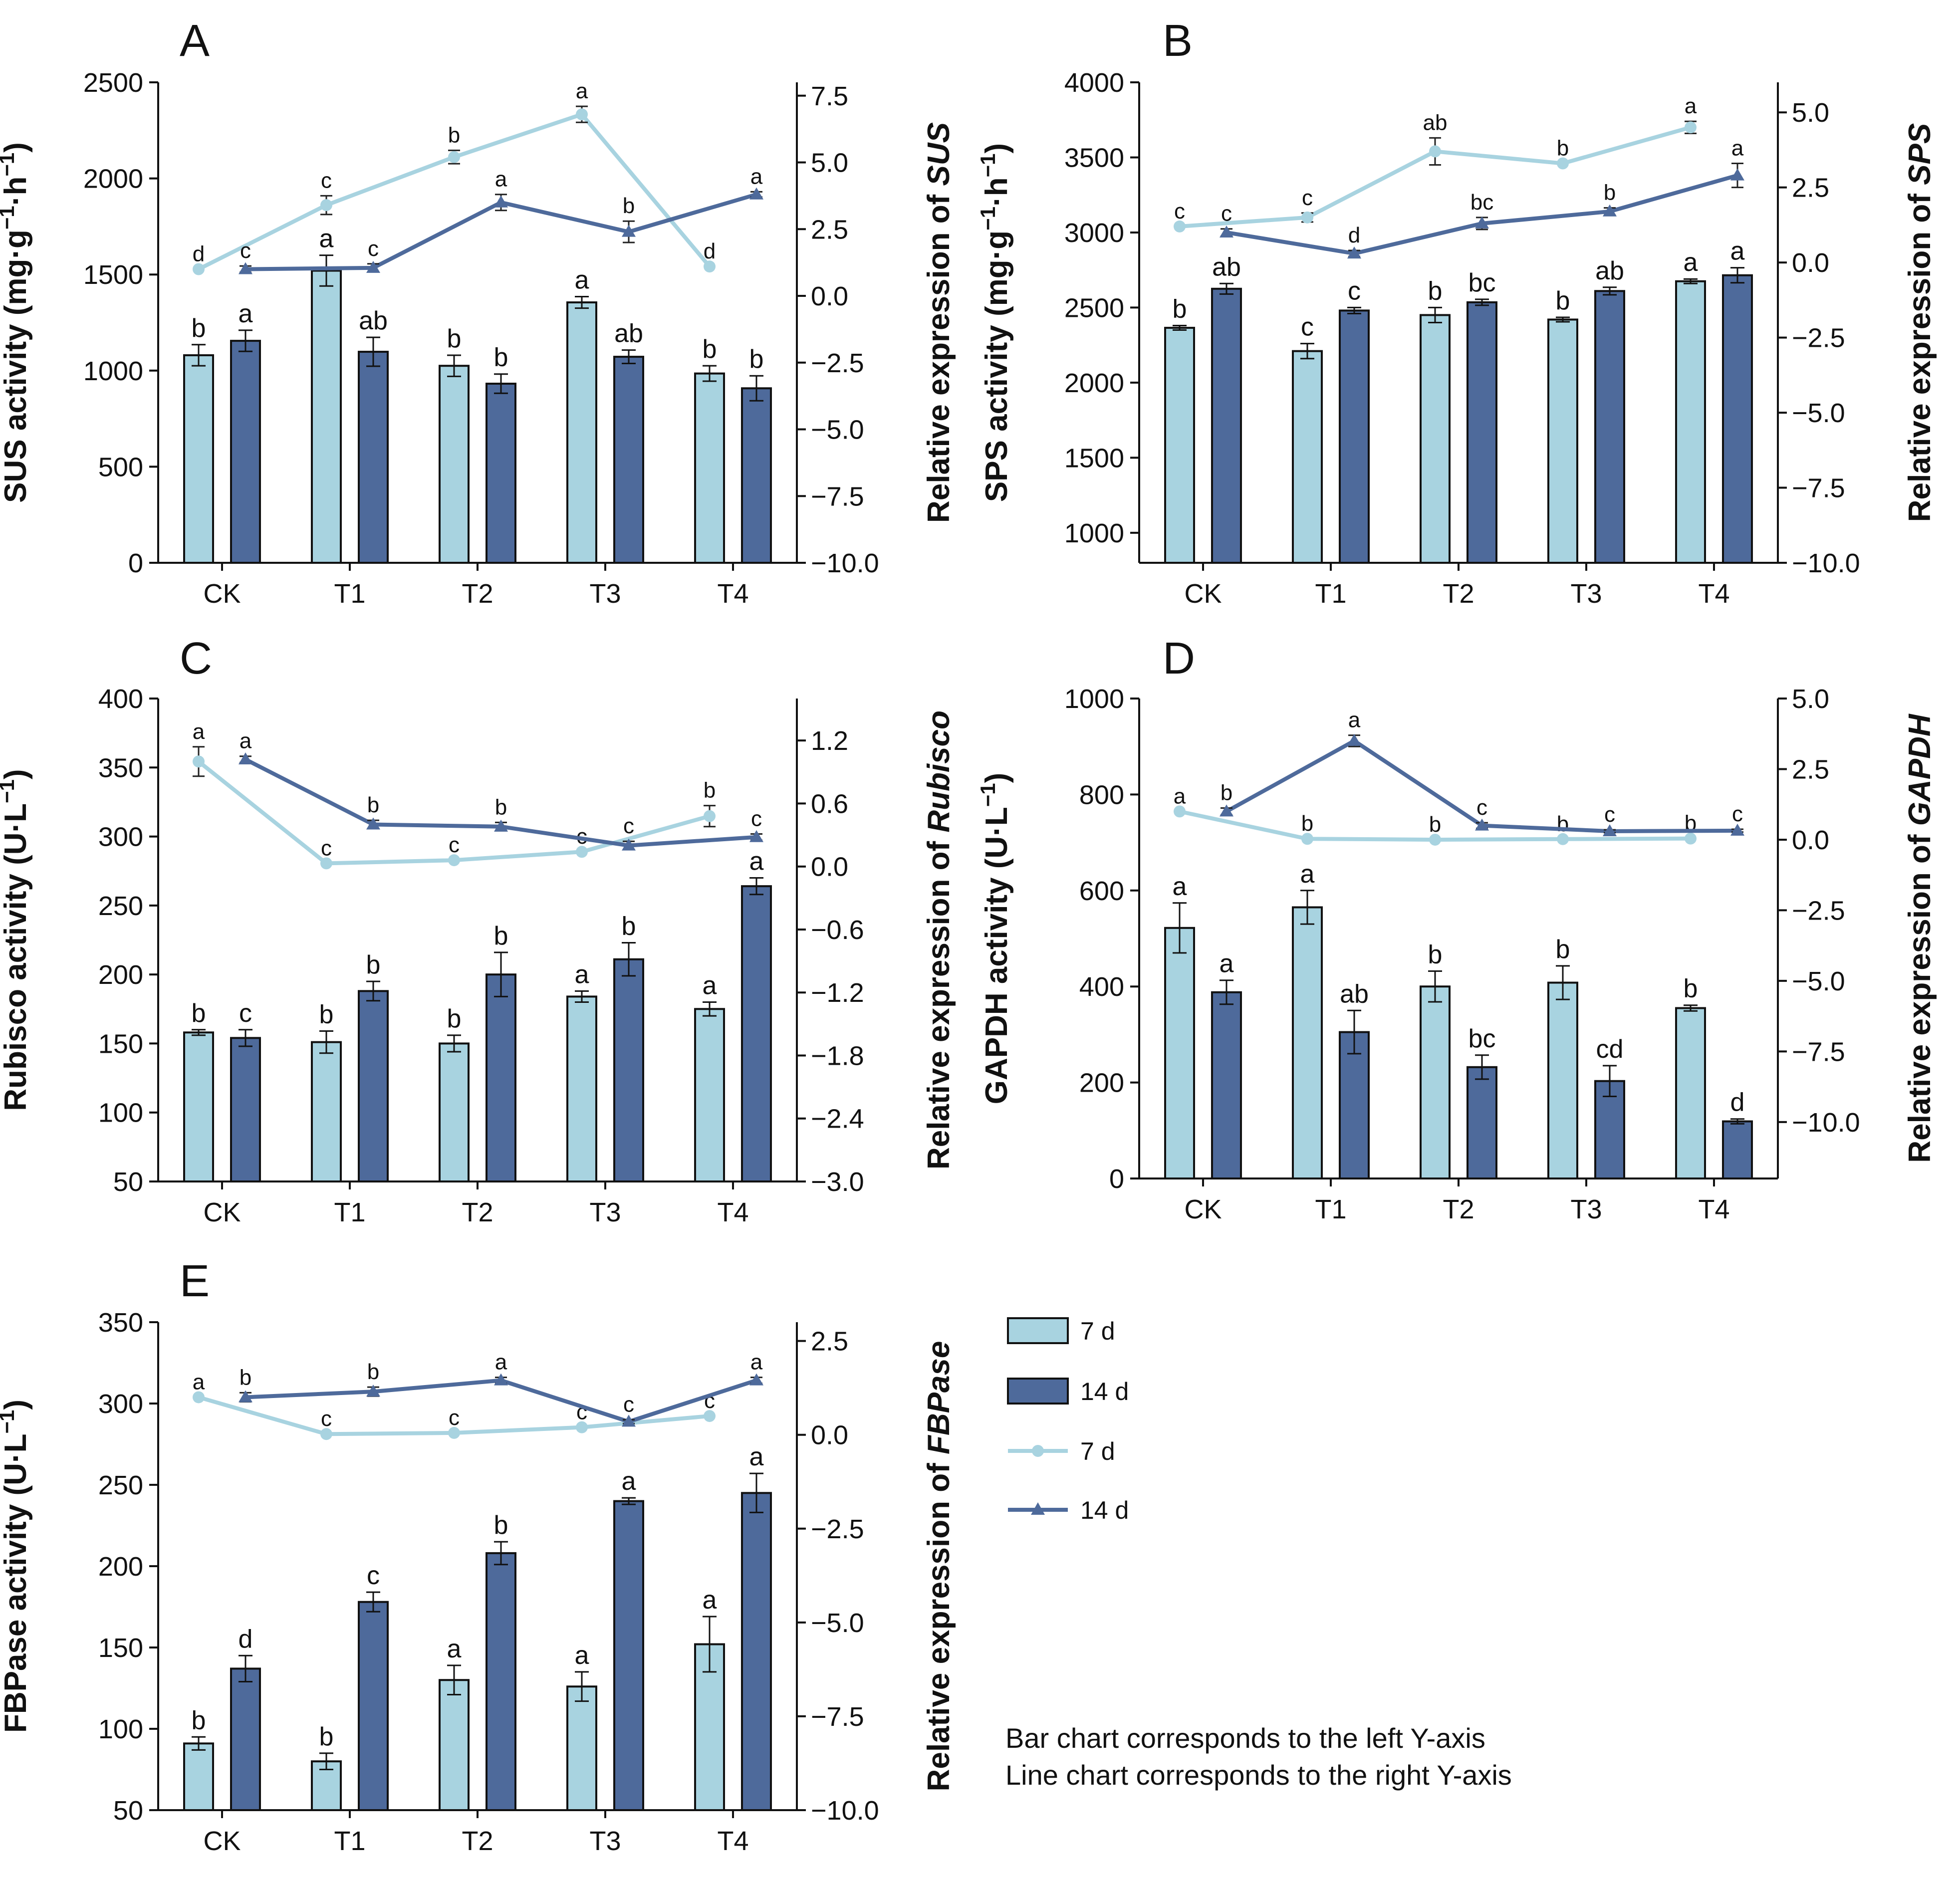  I want to click on legend-label-bar-7d: 7 d, so click(1097, 1331).